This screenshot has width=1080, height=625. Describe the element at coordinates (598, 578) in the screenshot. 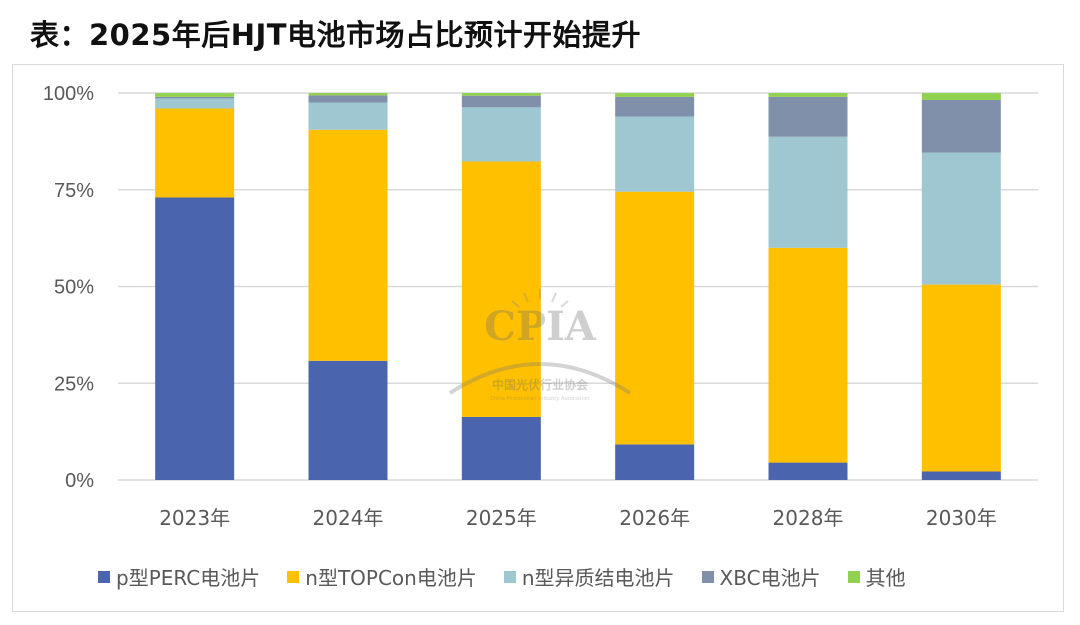

I see `legend-label: n型异质结电池片` at that location.